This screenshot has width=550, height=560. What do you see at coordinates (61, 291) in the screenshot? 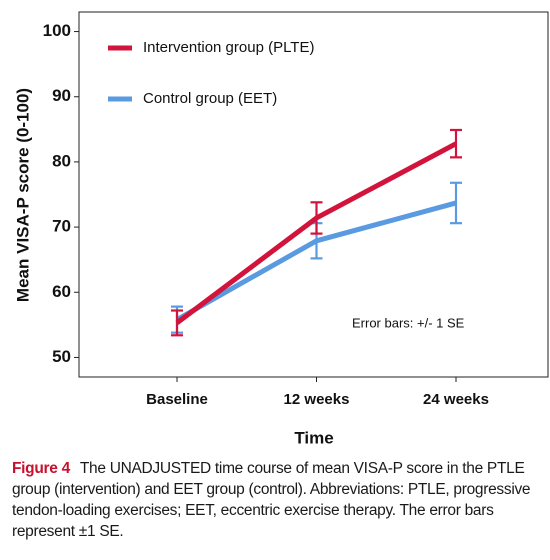
I see `y-tick-label: 60` at bounding box center [61, 291].